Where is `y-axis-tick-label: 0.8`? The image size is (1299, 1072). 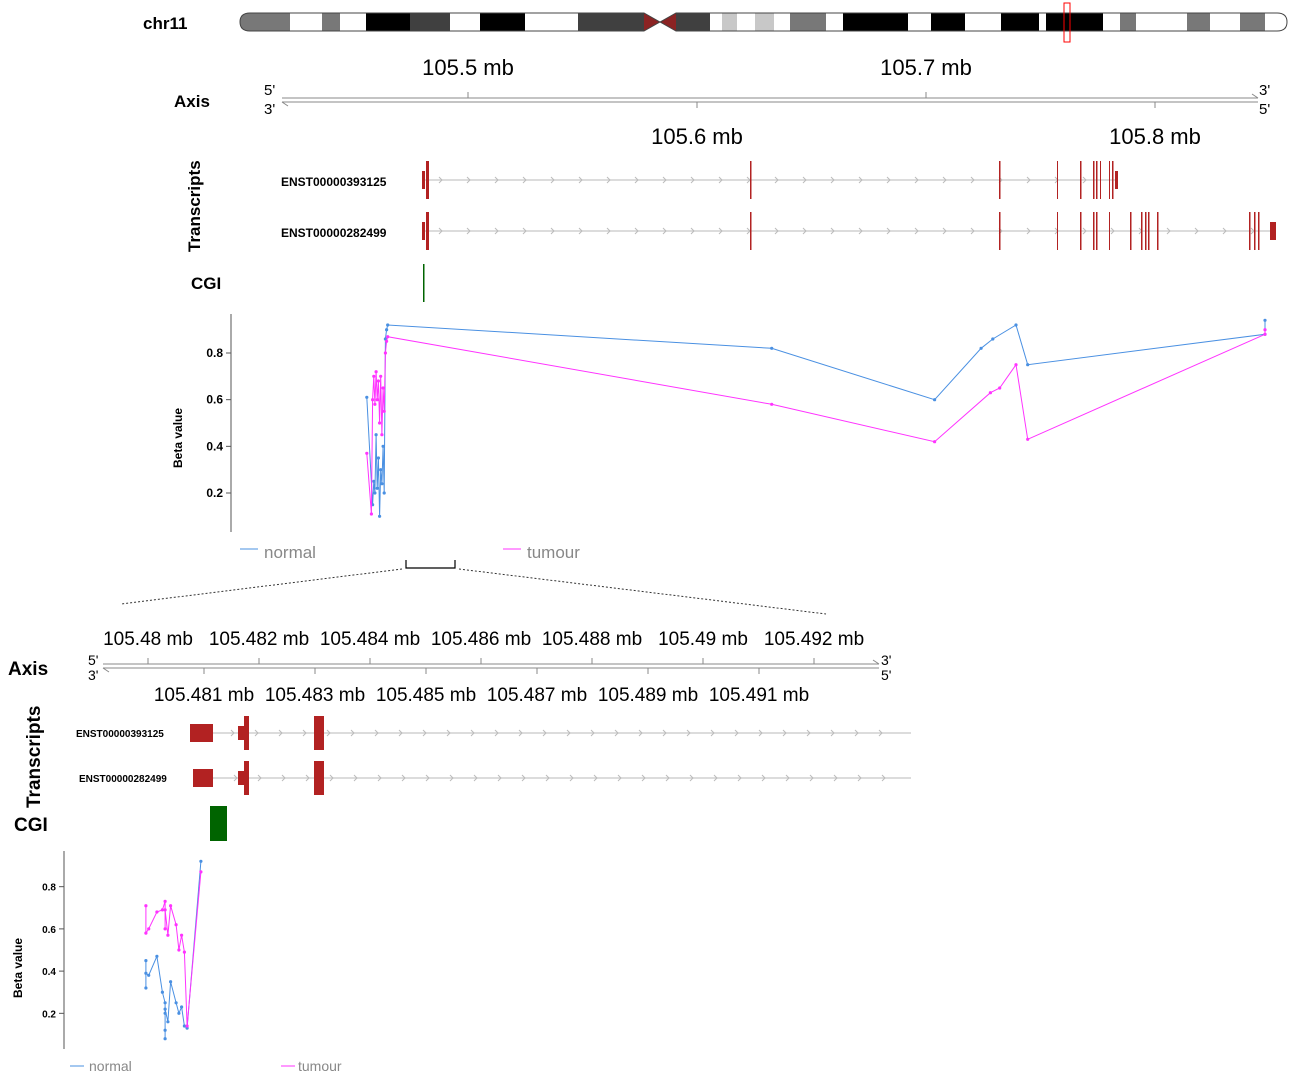 y-axis-tick-label: 0.8 is located at coordinates (214, 353).